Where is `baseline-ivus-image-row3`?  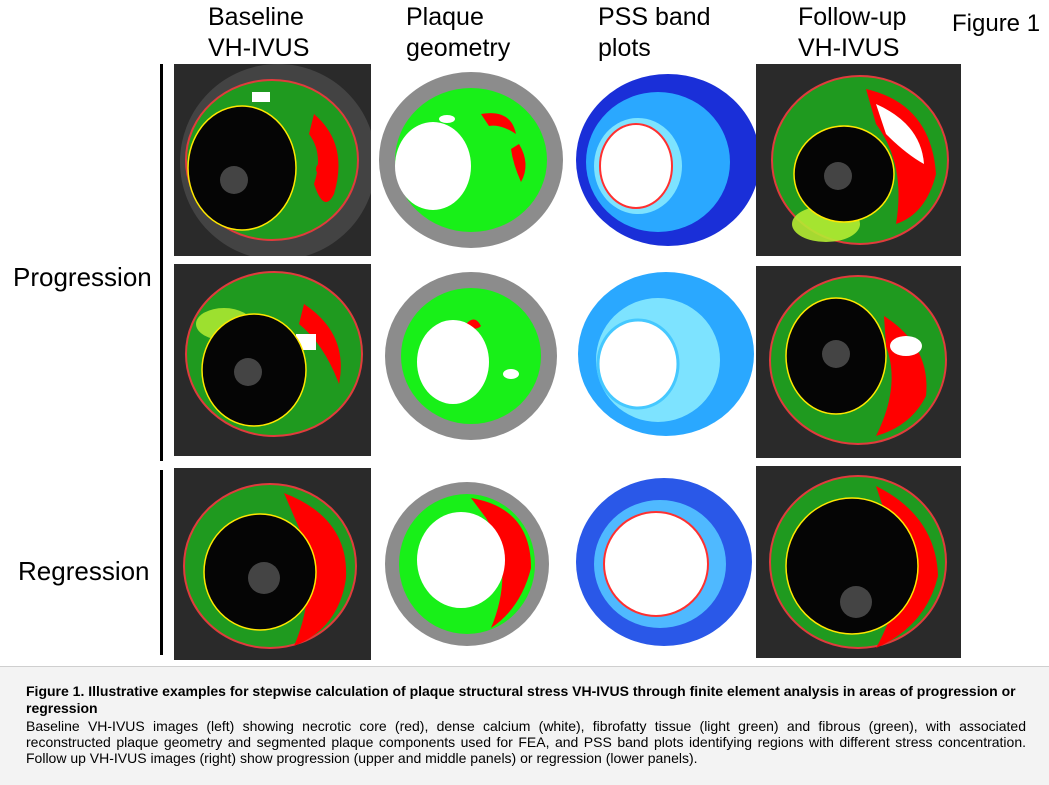
baseline-ivus-image-row3 is located at coordinates (276, 564).